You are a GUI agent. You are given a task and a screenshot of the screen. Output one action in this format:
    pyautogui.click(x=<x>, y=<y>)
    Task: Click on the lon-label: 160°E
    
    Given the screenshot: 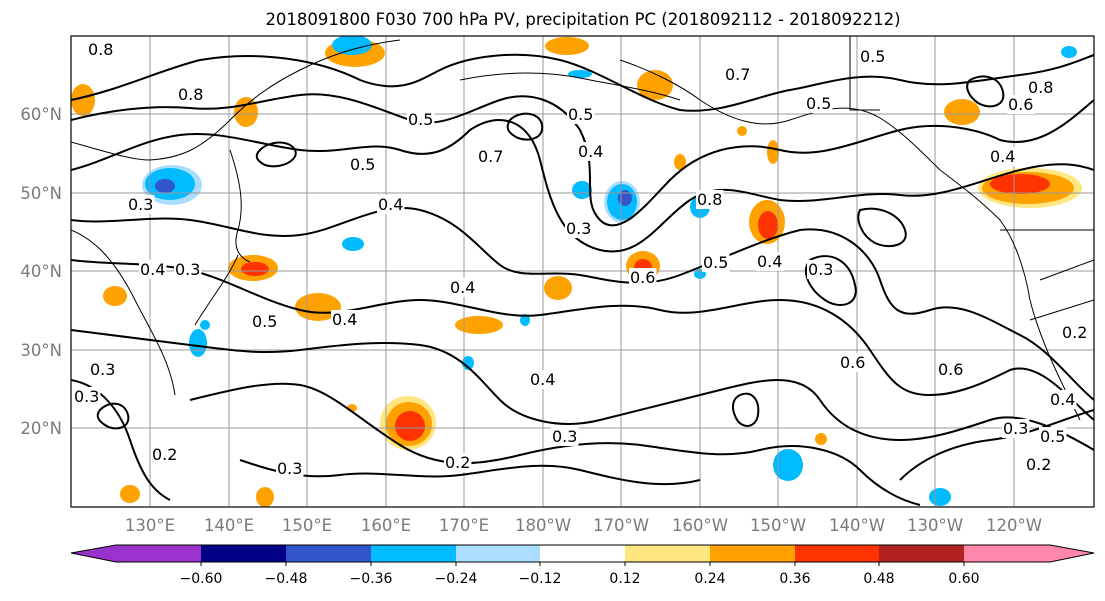 What is the action you would take?
    pyautogui.click(x=386, y=525)
    